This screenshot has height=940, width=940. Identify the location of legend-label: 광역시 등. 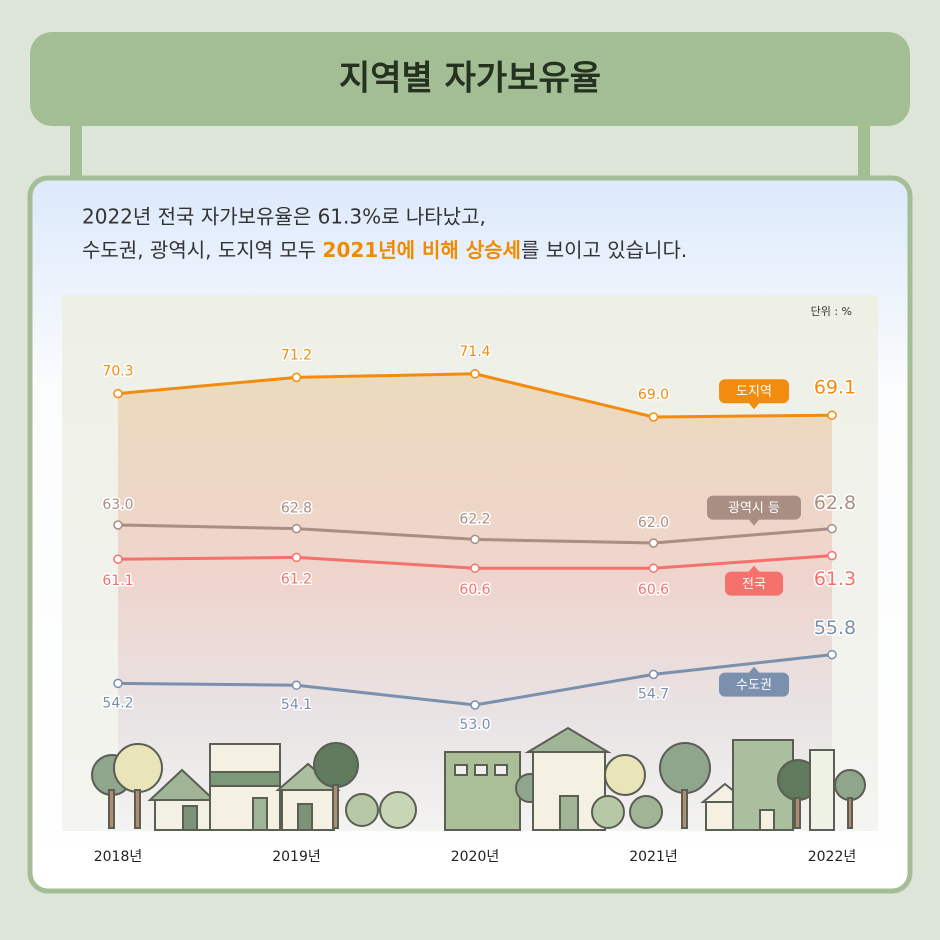
(754, 508).